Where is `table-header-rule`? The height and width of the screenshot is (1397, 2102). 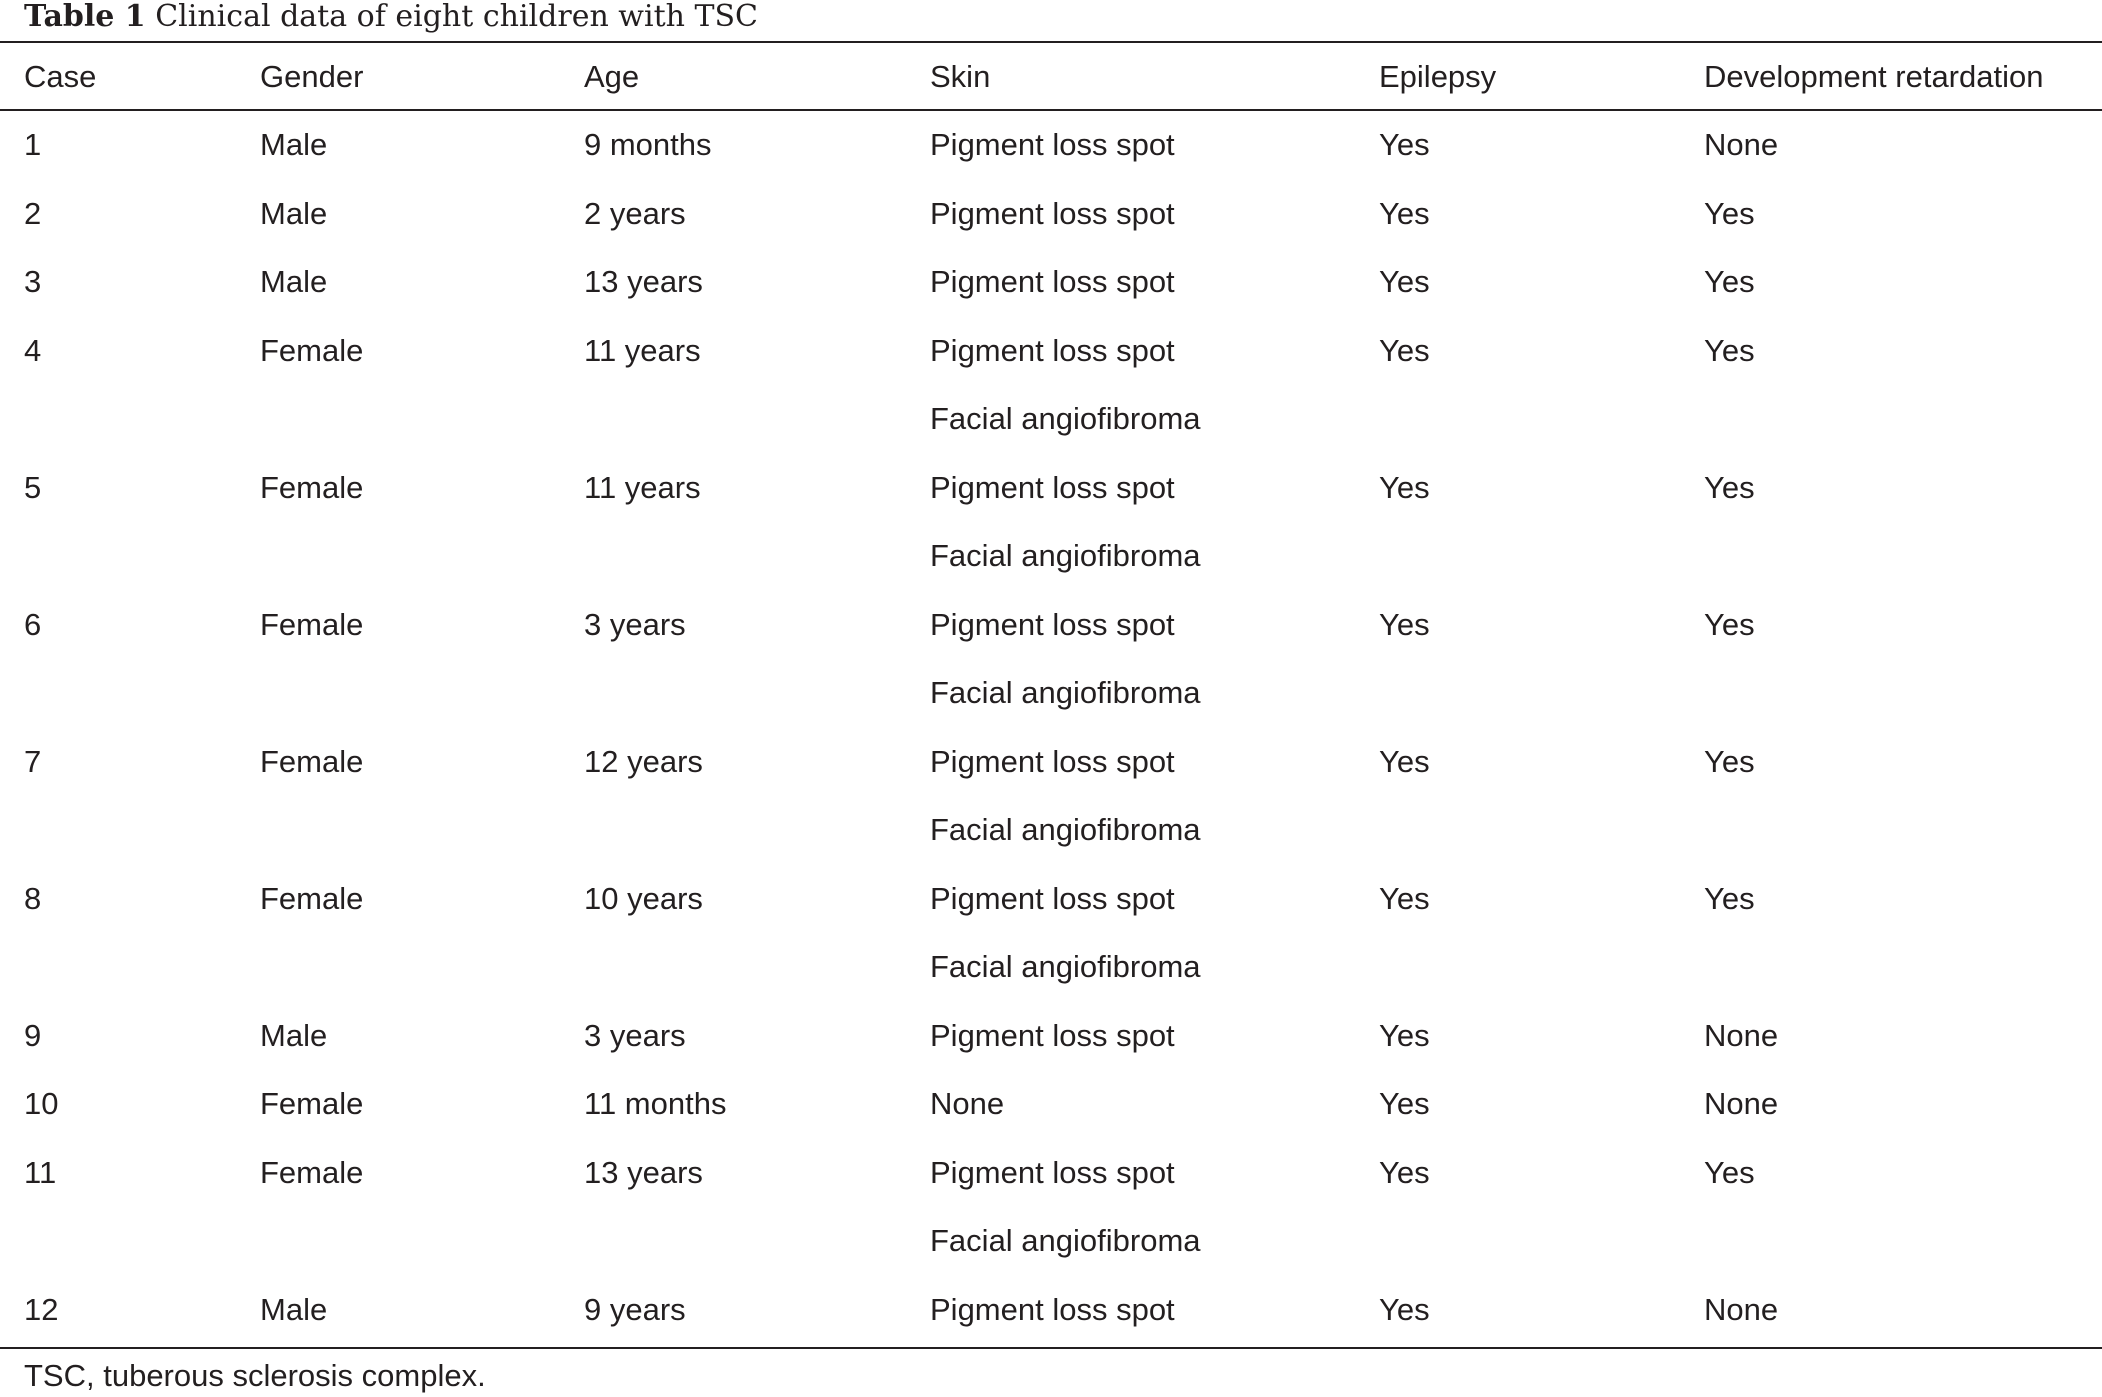 table-header-rule is located at coordinates (1051, 110).